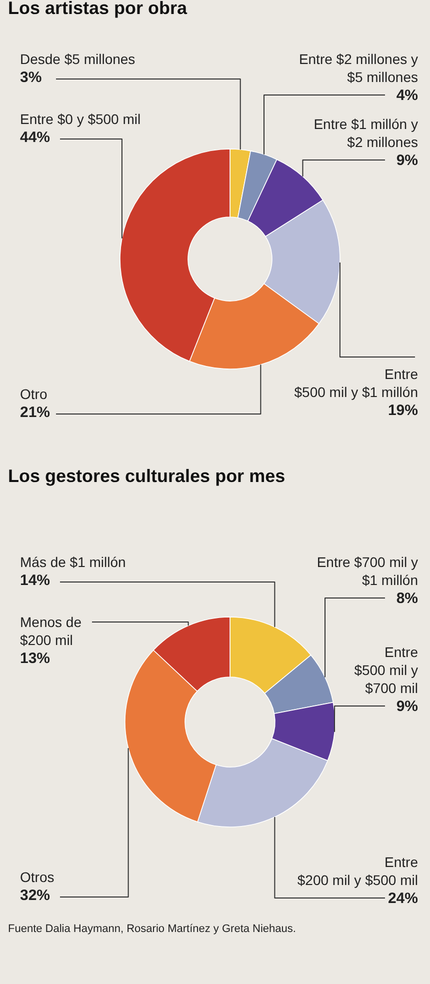 The width and height of the screenshot is (430, 984). What do you see at coordinates (31, 77) in the screenshot?
I see `data-label: 3%` at bounding box center [31, 77].